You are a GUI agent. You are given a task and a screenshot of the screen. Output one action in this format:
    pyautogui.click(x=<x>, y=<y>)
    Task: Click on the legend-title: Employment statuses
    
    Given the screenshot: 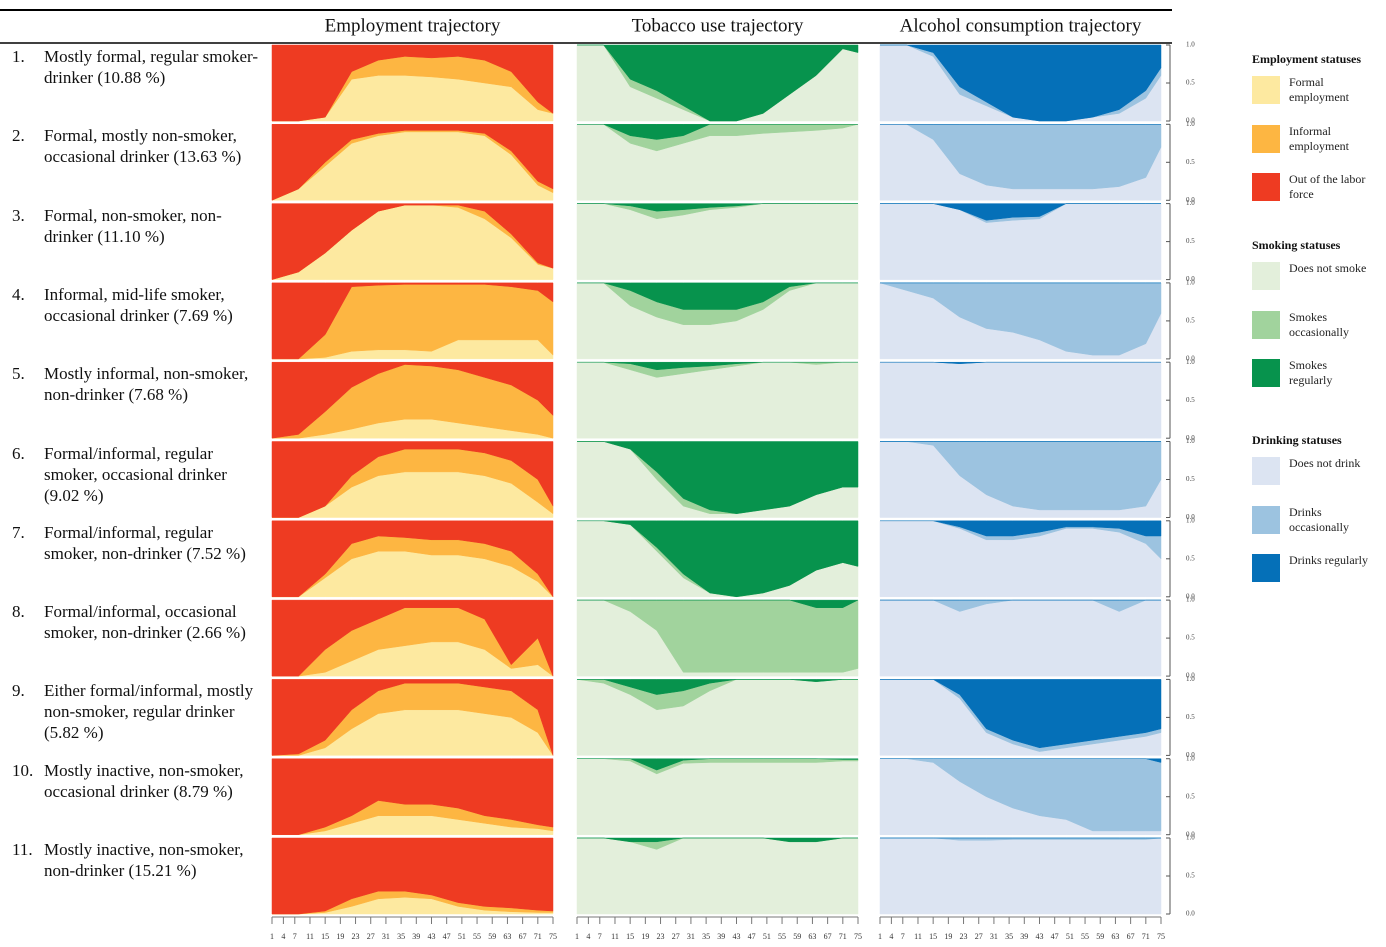 What is the action you would take?
    pyautogui.click(x=1307, y=59)
    